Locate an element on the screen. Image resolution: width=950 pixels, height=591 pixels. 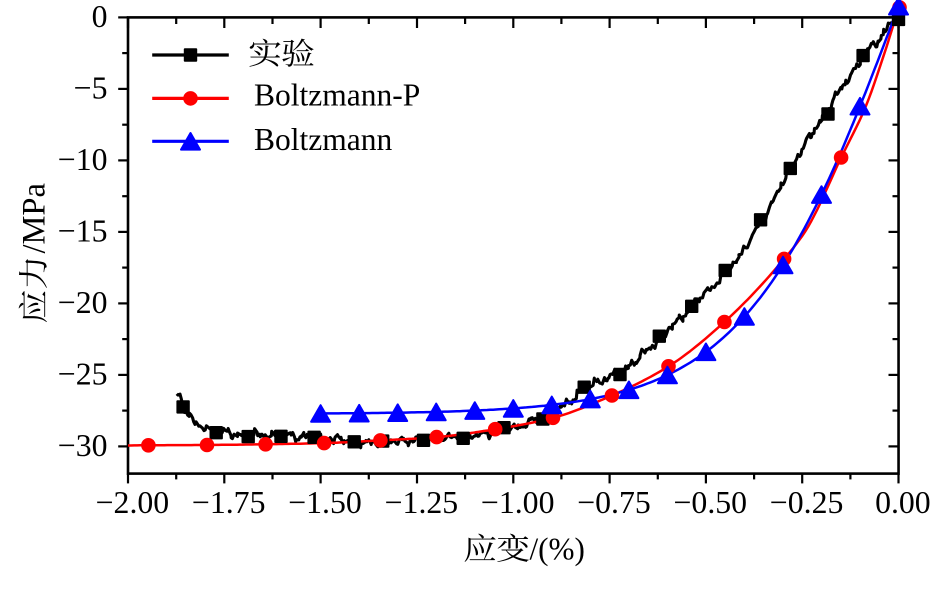
svg-text: −20 is located at coordinates (83, 302).